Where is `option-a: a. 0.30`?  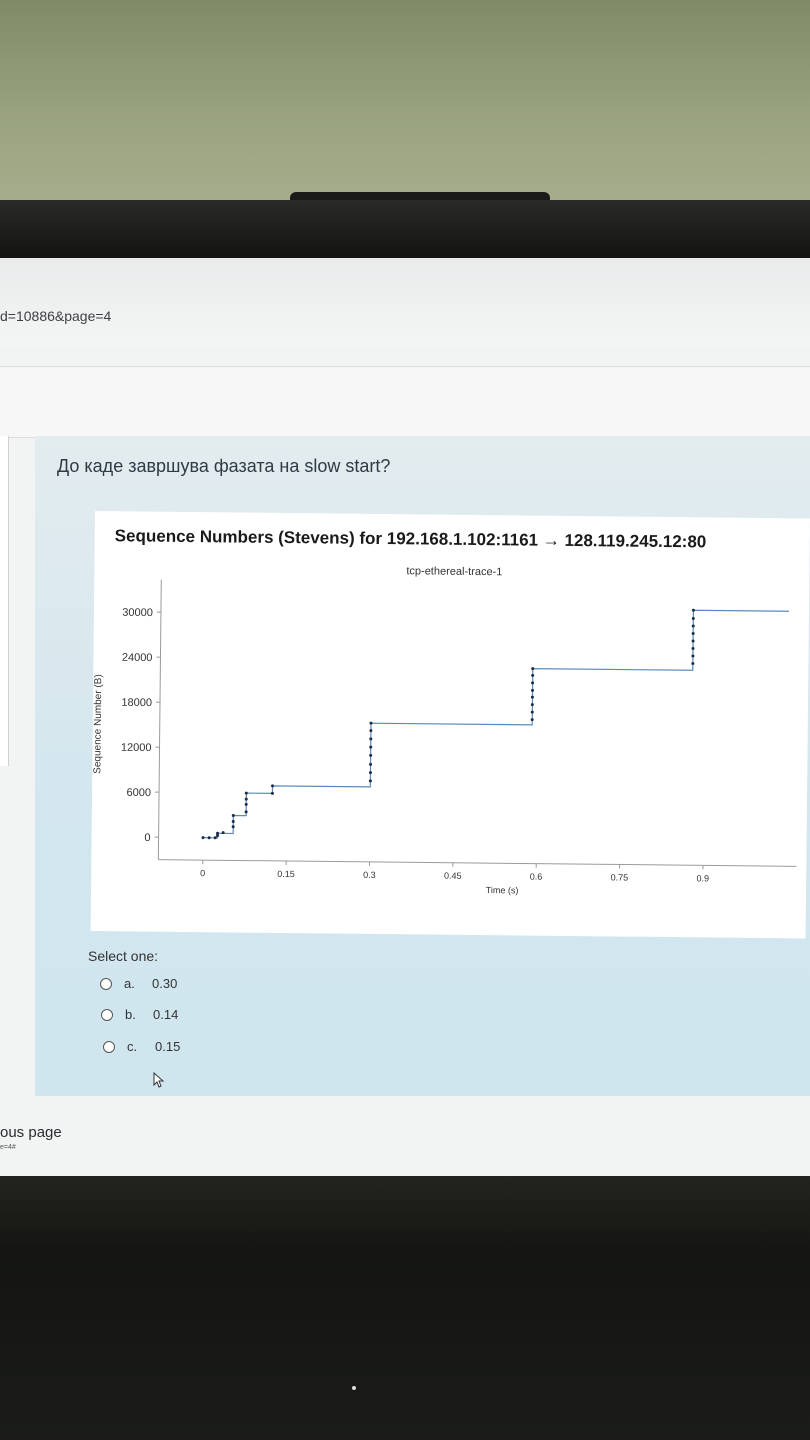 option-a: a. 0.30 is located at coordinates (138, 983).